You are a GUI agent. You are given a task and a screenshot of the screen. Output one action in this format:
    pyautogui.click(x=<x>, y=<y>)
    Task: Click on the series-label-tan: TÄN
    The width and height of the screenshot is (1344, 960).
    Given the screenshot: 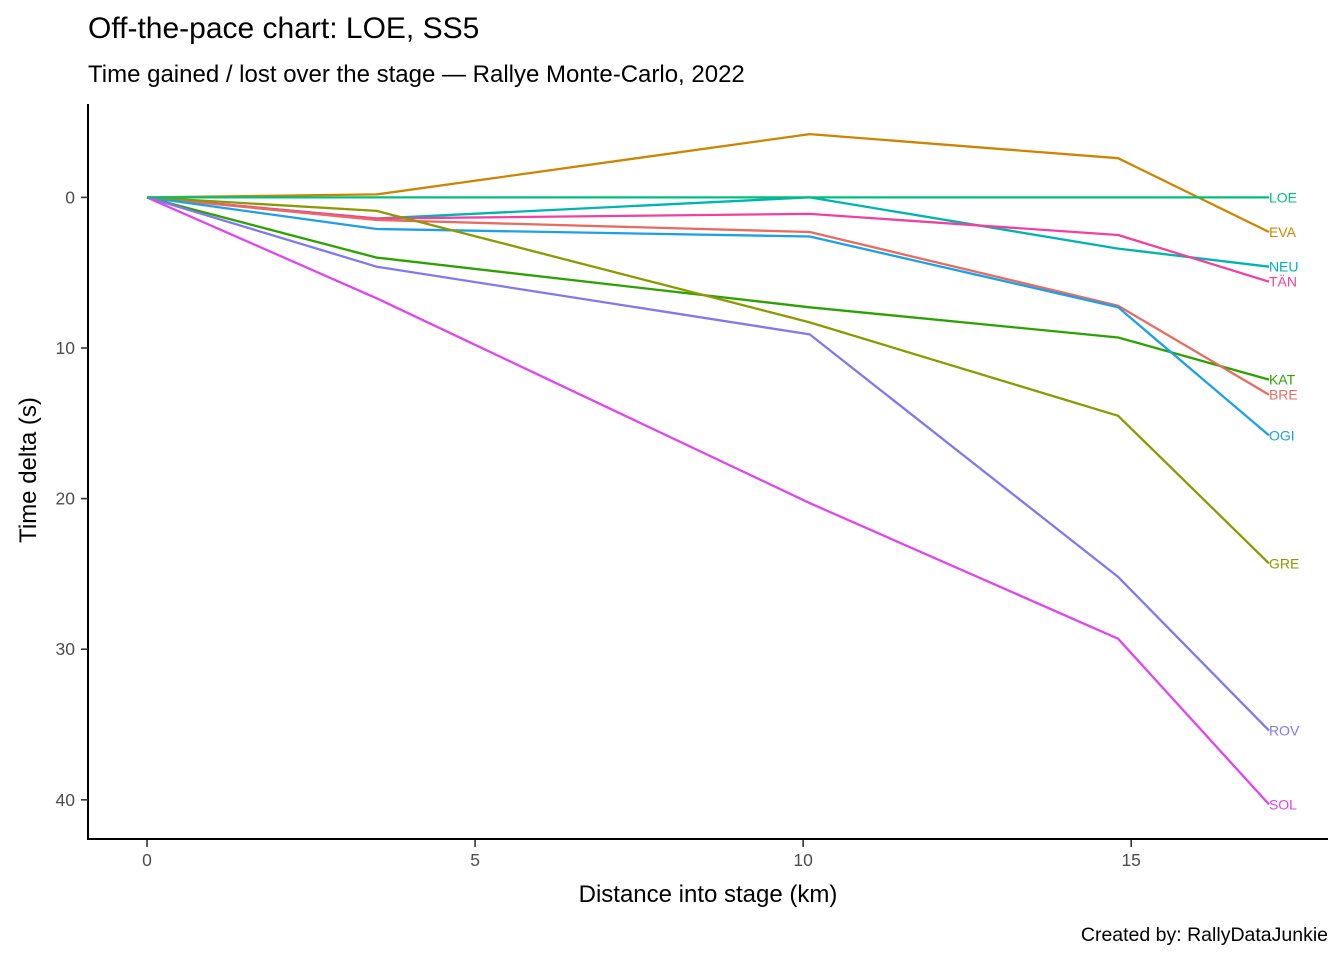 What is the action you would take?
    pyautogui.click(x=1283, y=282)
    